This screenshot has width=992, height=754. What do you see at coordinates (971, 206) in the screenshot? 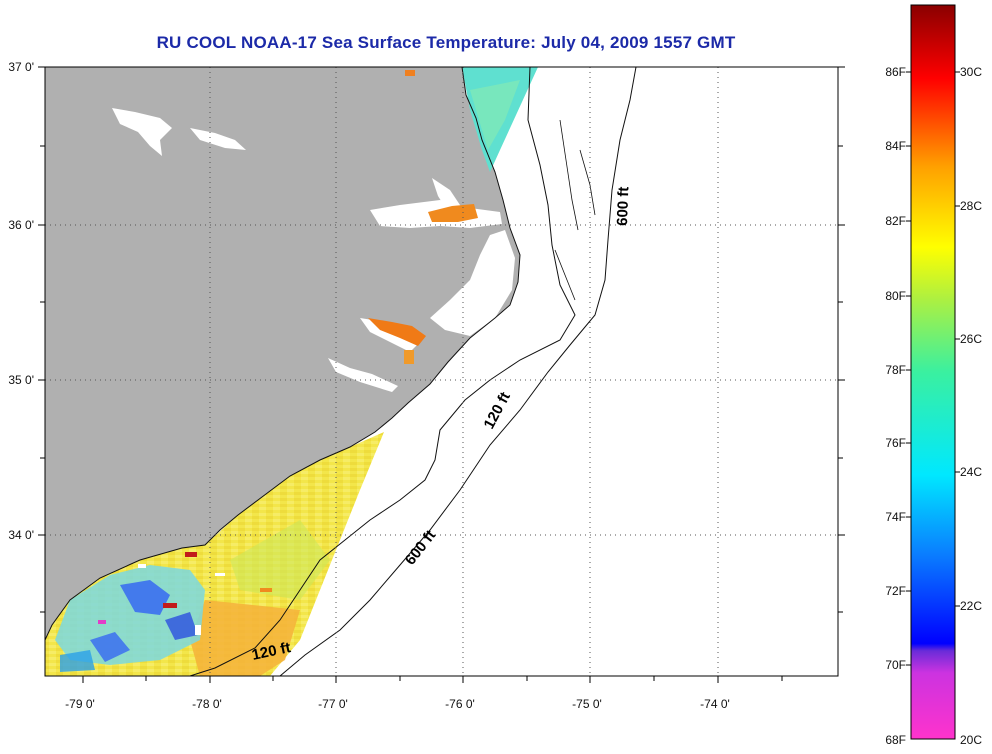
I see `colorbar-label-28c: 28C` at bounding box center [971, 206].